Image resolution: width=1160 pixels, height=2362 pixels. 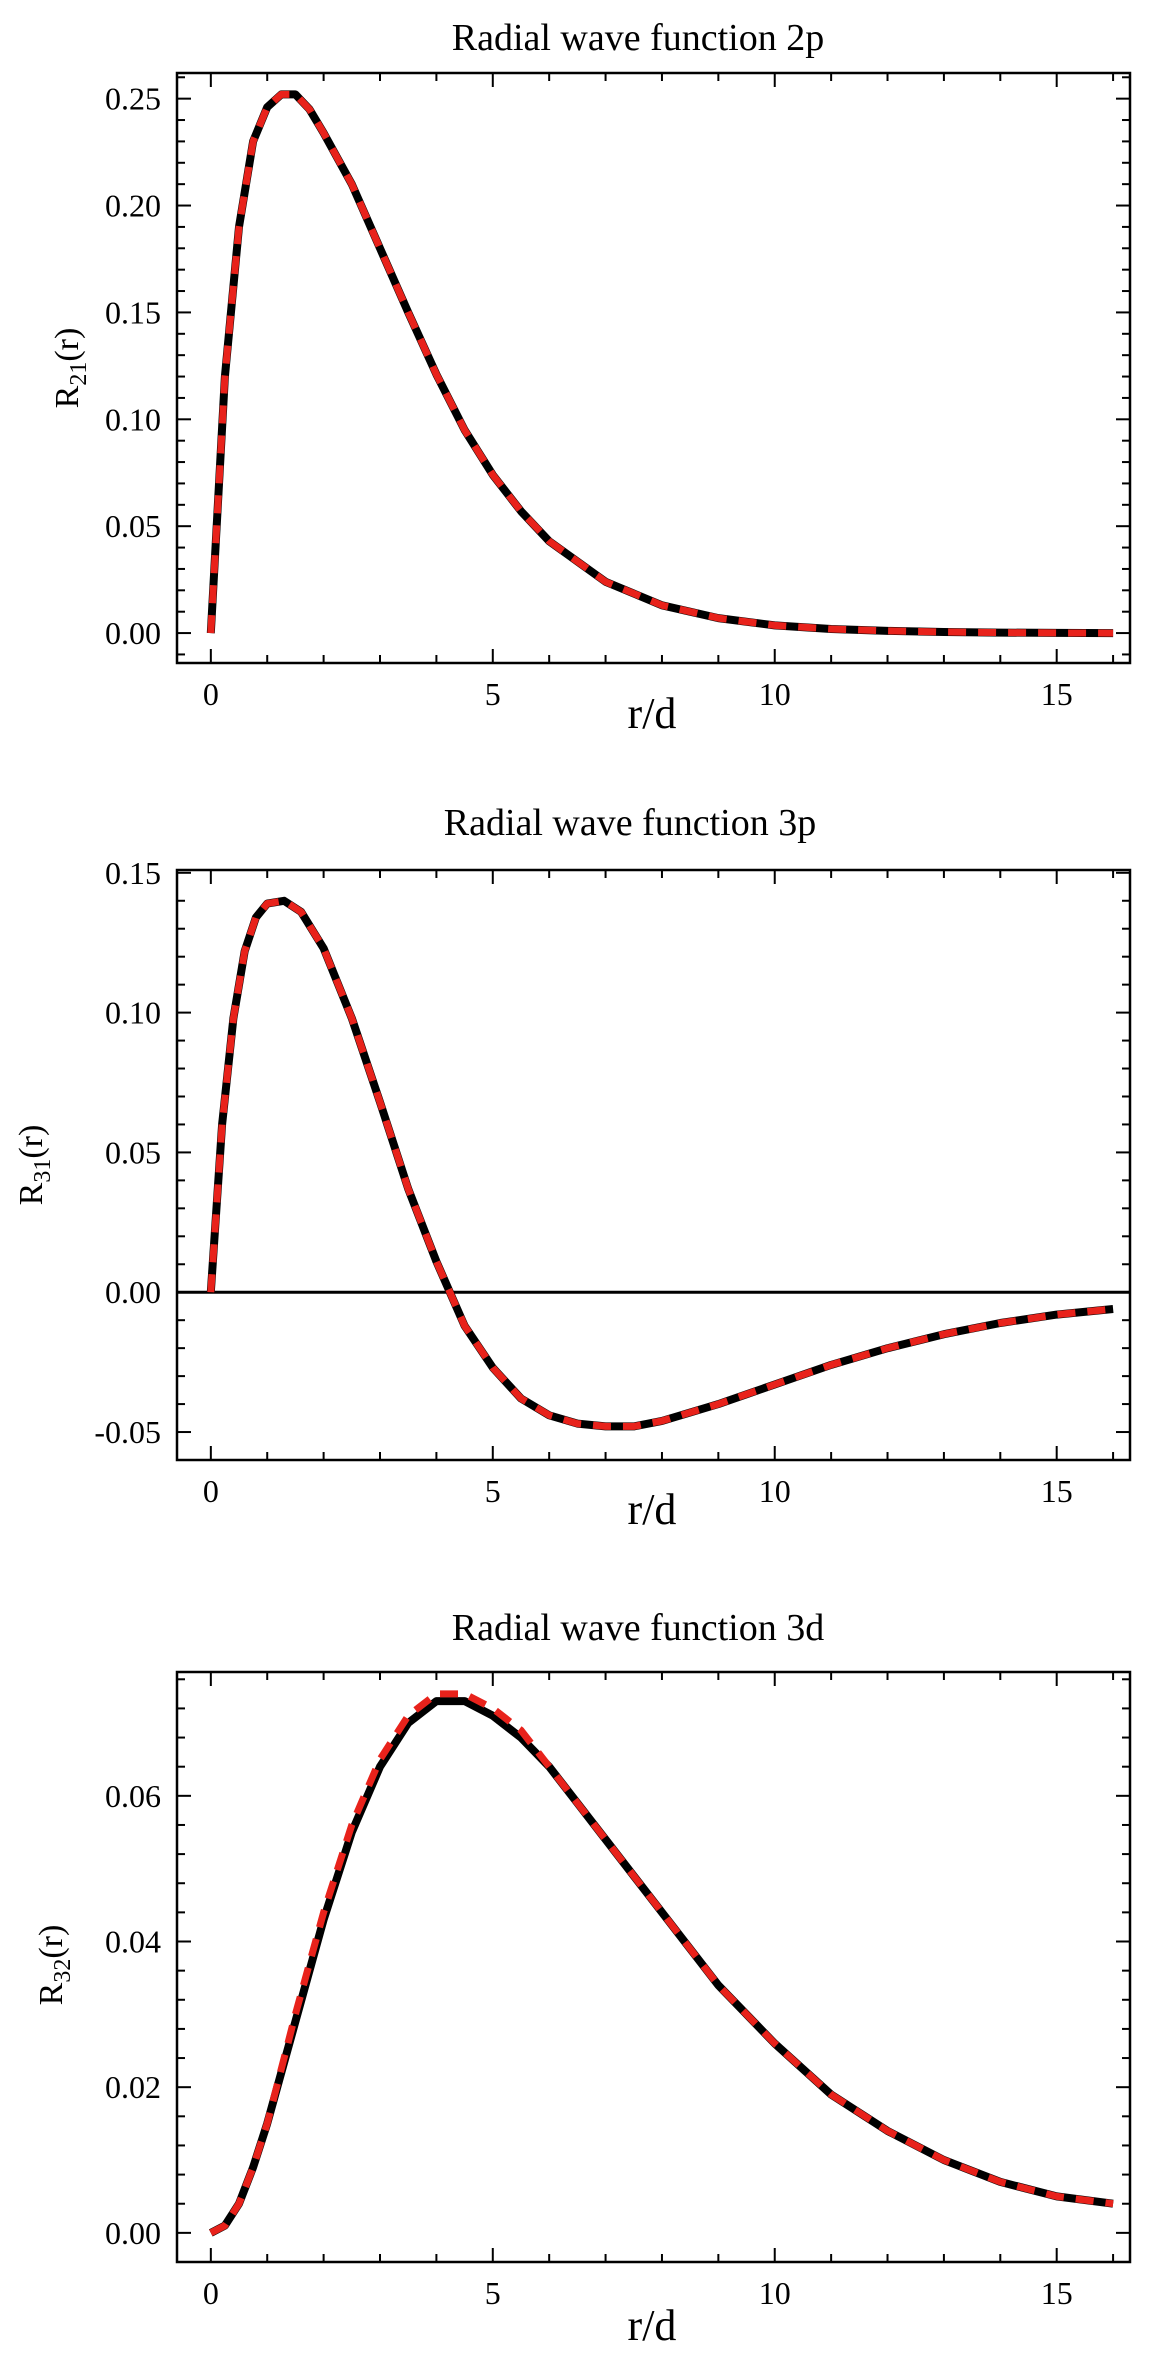 I want to click on chart-title: Radial wave function 3d, so click(x=638, y=1628).